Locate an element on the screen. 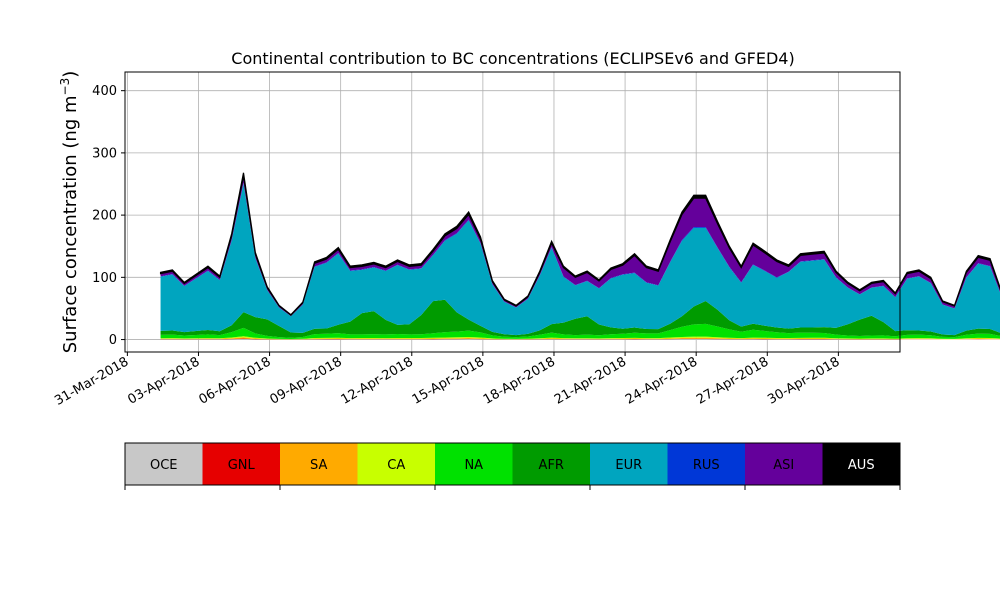  legend-frame is located at coordinates (512, 464).